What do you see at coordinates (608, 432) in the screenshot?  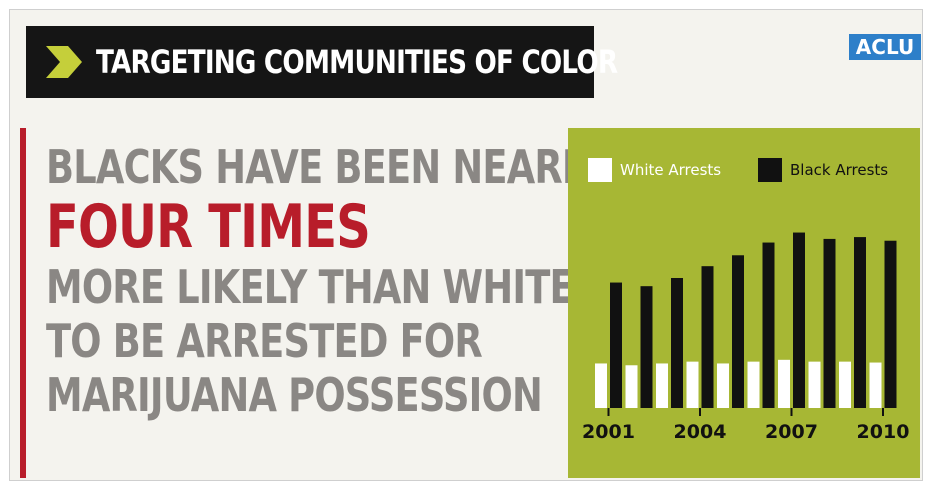 I see `x-tick-label-2001: 2001` at bounding box center [608, 432].